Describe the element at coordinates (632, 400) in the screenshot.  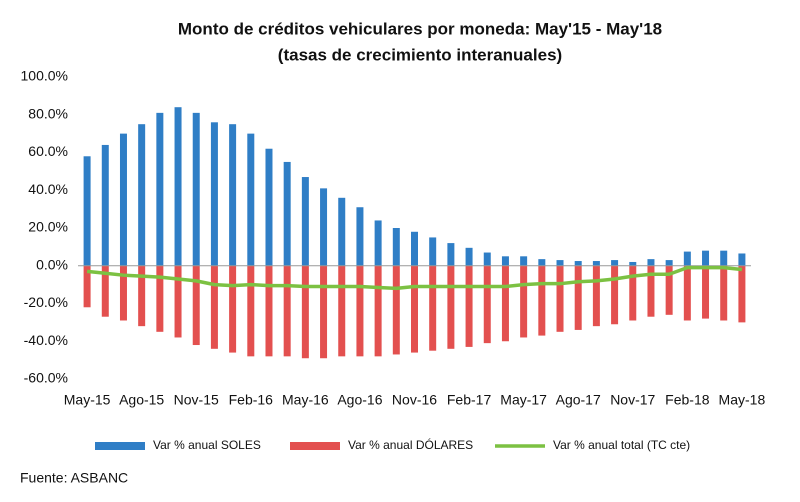
I see `x-tick-label: Nov-17` at that location.